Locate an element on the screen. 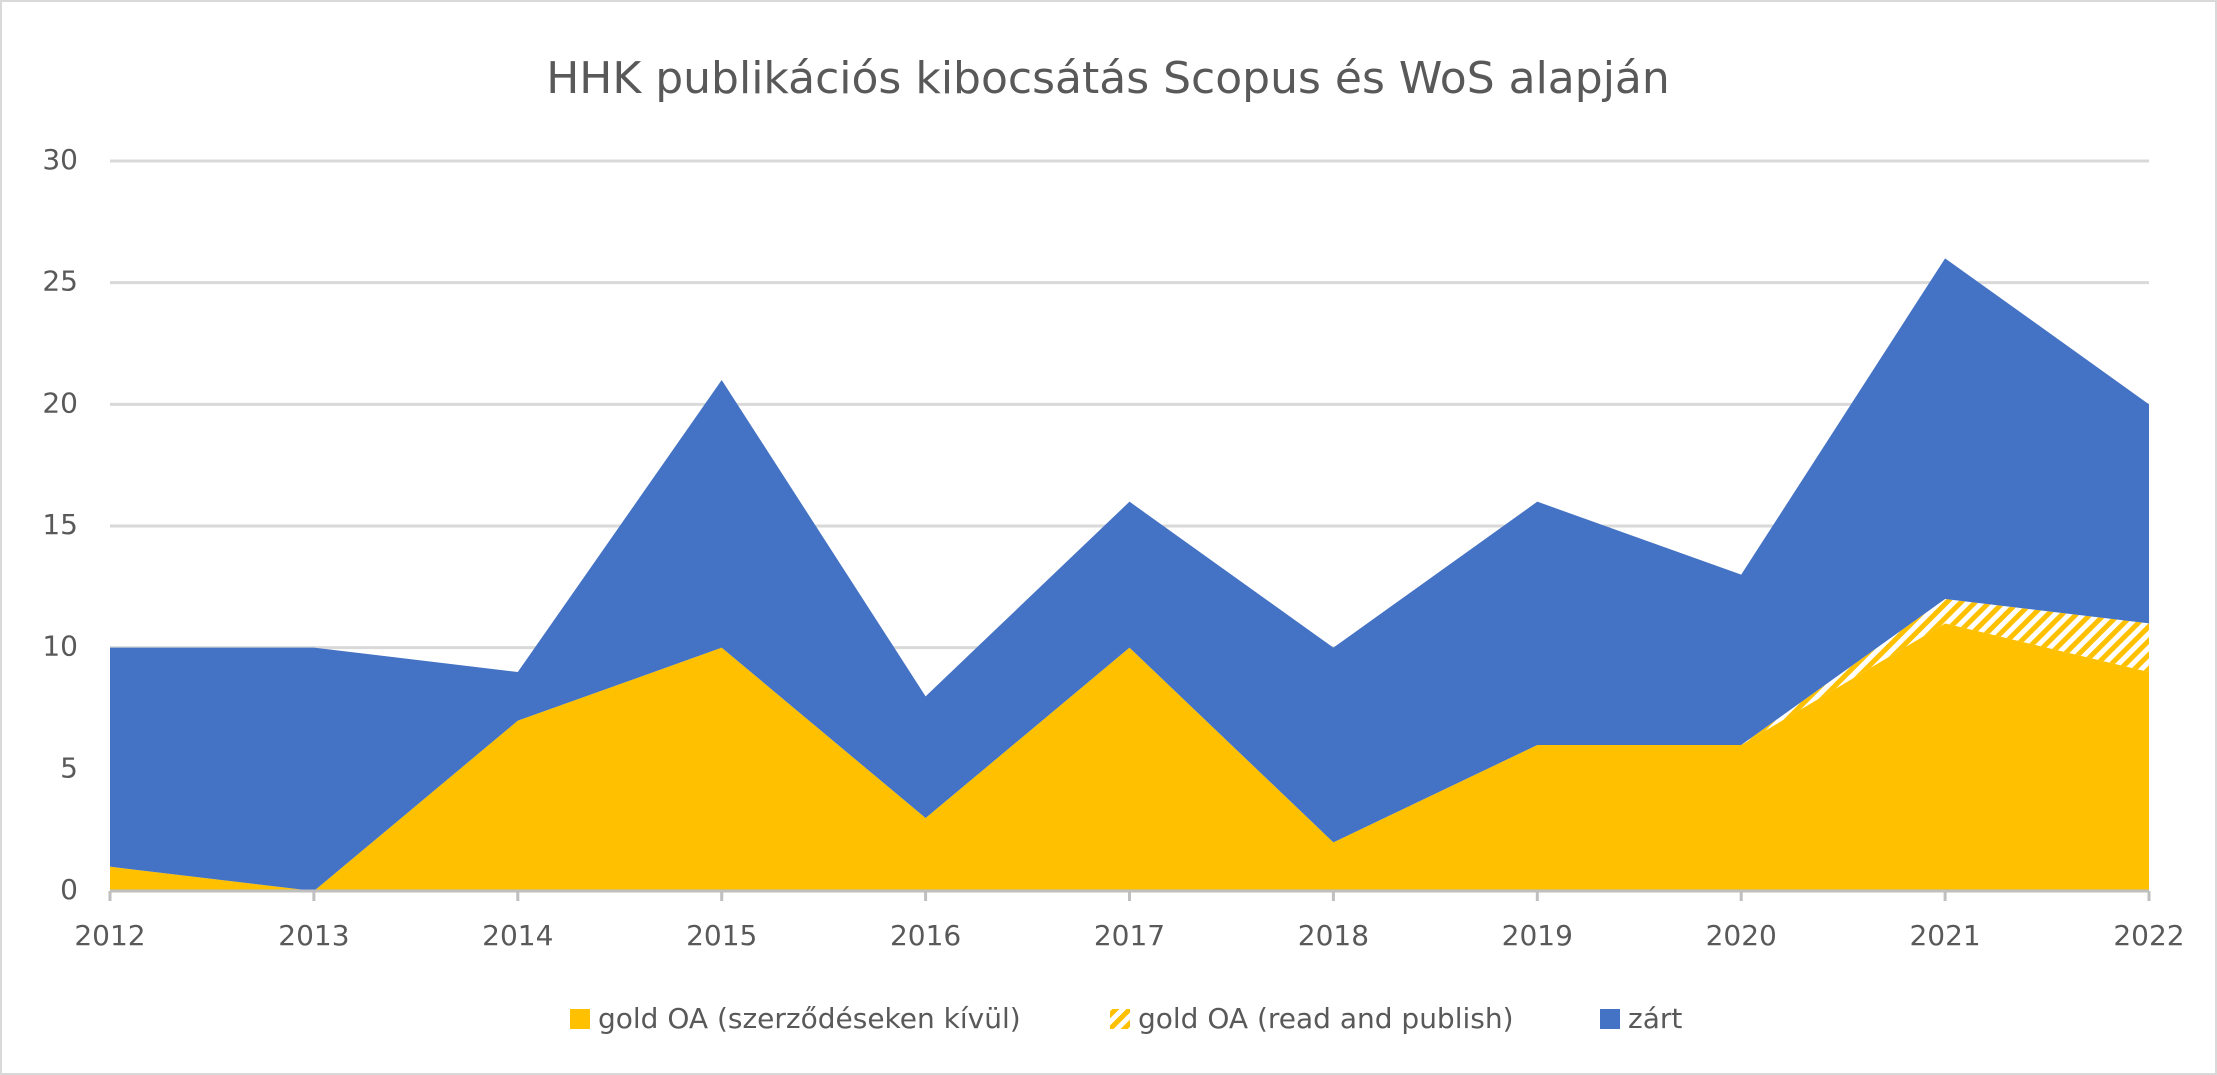  y-tick-label: 0 is located at coordinates (69, 889).